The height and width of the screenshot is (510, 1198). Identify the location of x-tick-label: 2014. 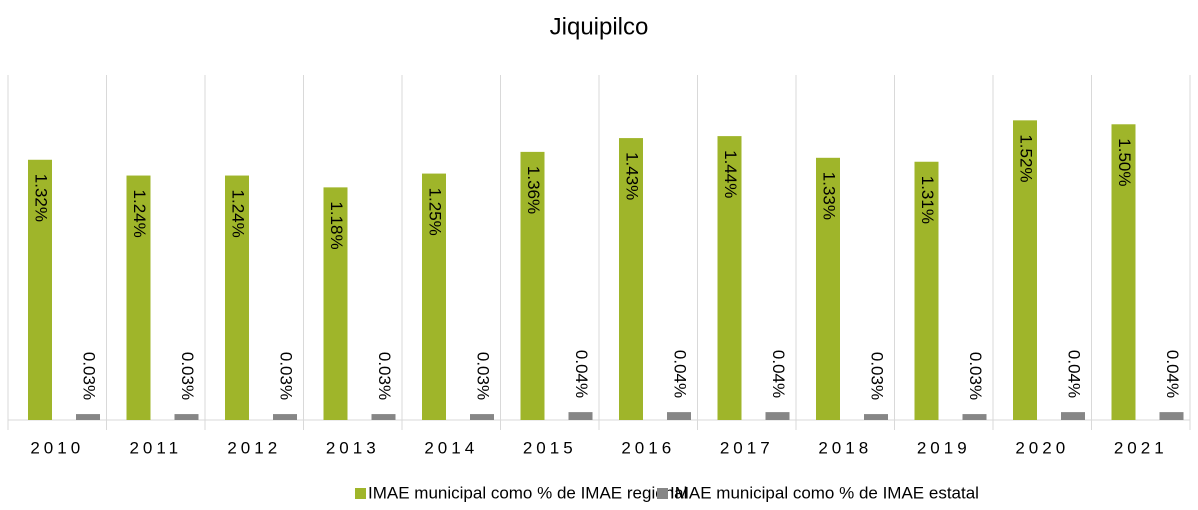
(451, 447).